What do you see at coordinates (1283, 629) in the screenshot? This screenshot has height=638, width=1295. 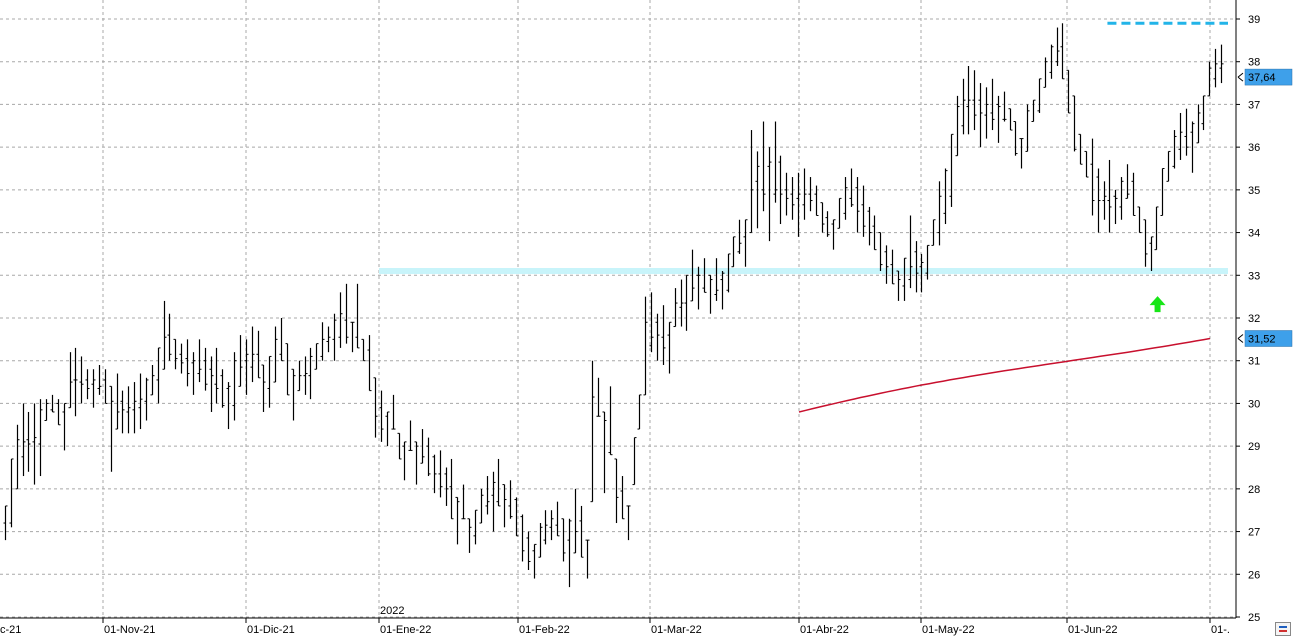 I see `chart-settings-icon` at bounding box center [1283, 629].